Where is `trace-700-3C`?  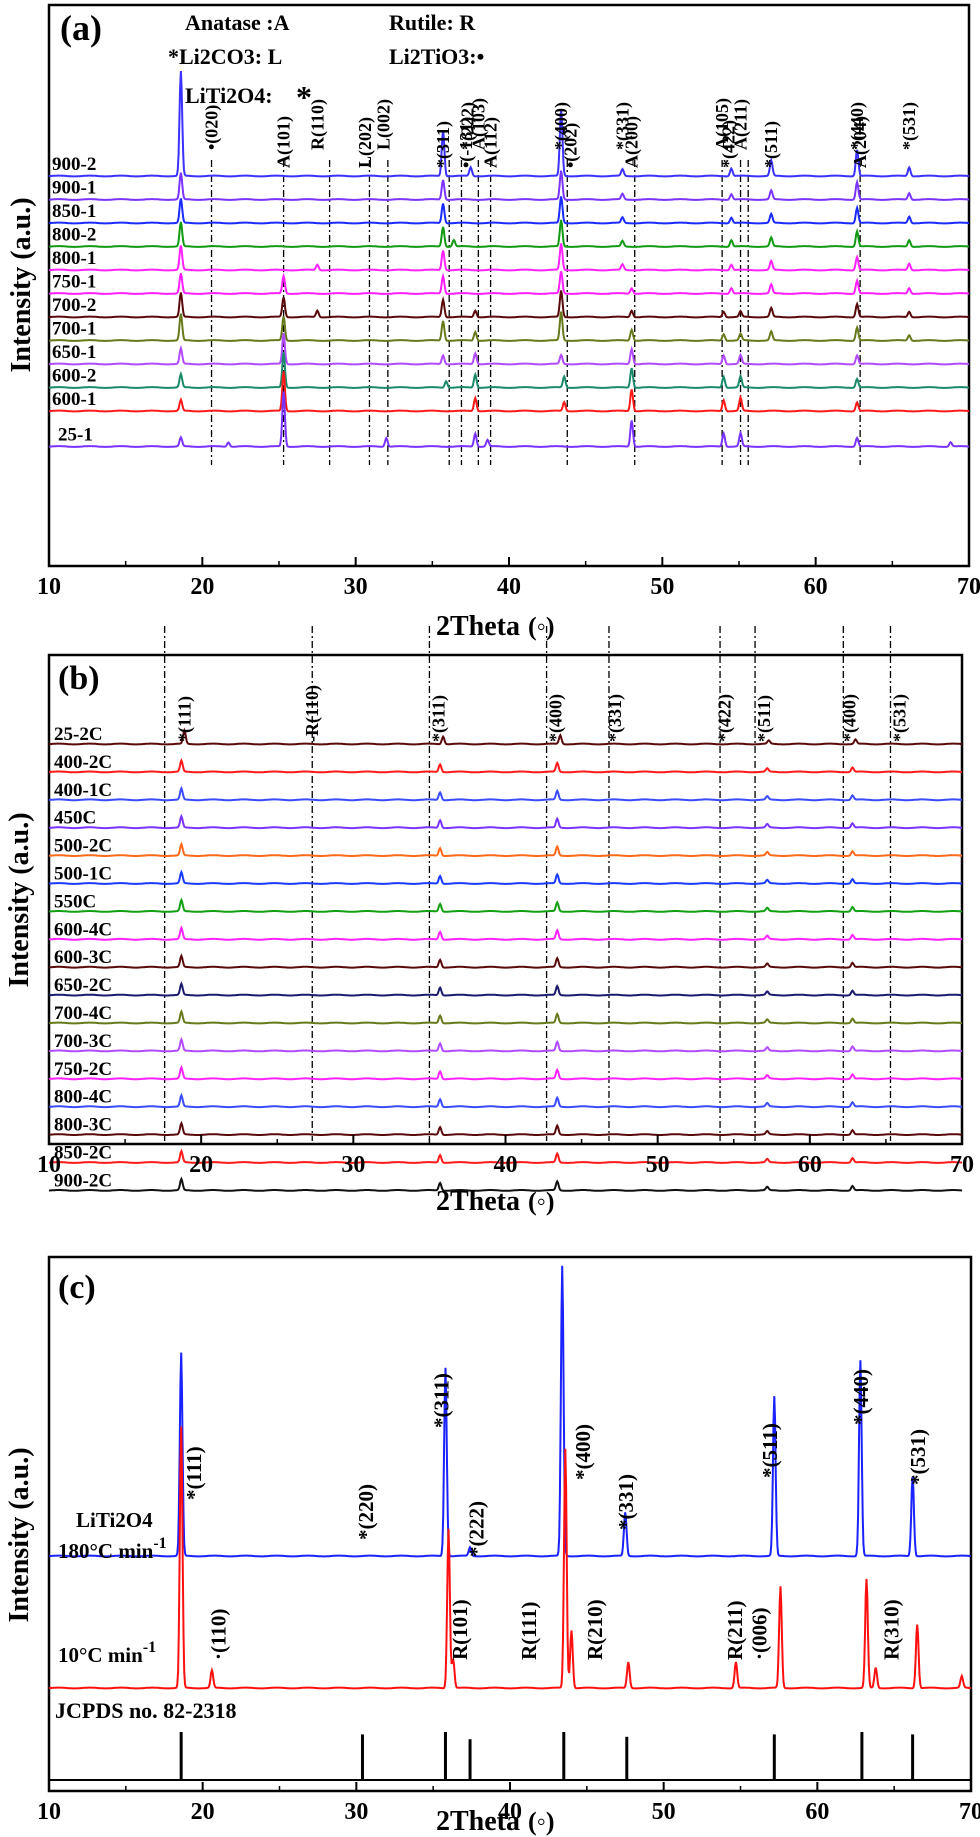 trace-700-3C is located at coordinates (505, 1044).